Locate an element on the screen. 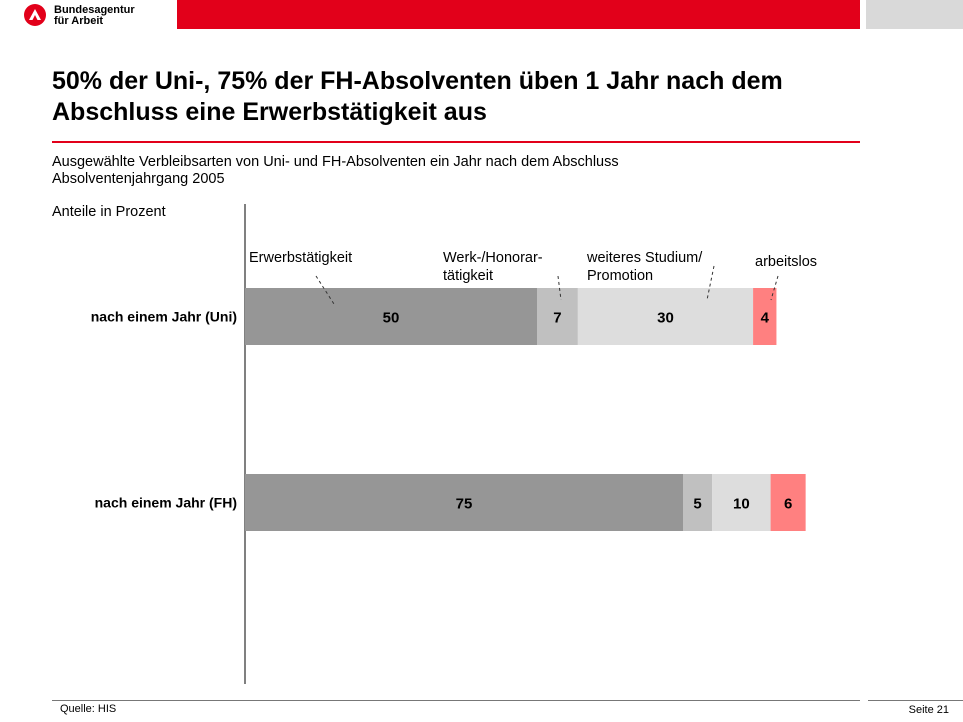 This screenshot has width=963, height=722. logo-text: Bundesagentur für Arbeit is located at coordinates (94, 16).